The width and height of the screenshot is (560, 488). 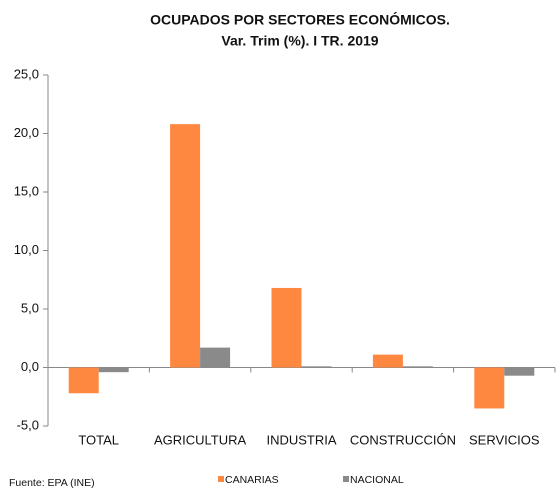 I want to click on source: Fuente: EPA (INE), so click(x=52, y=482).